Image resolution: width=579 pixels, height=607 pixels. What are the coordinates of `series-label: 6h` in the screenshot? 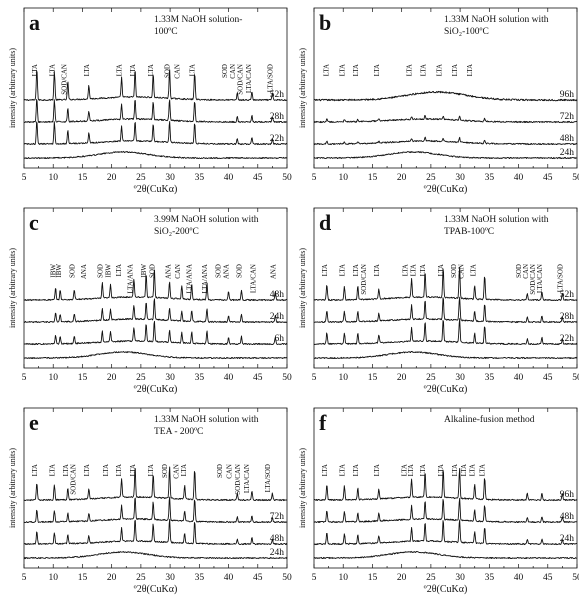 It's located at (280, 339).